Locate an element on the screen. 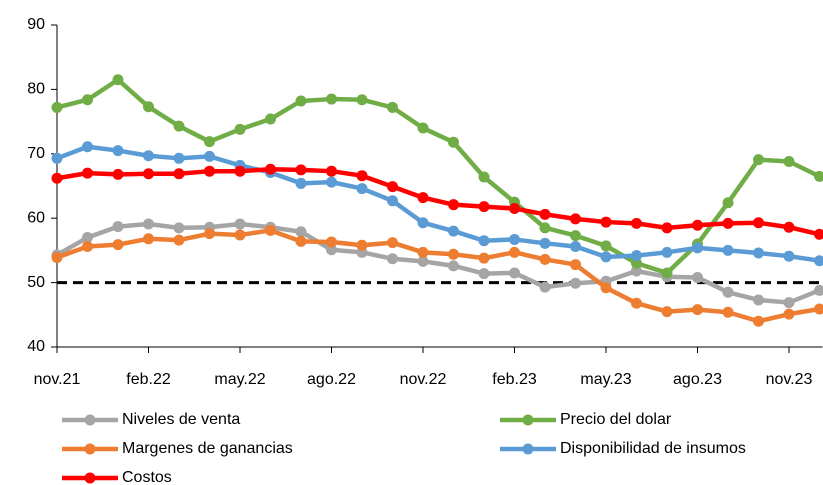  x-tick-label: may.22 is located at coordinates (239, 379).